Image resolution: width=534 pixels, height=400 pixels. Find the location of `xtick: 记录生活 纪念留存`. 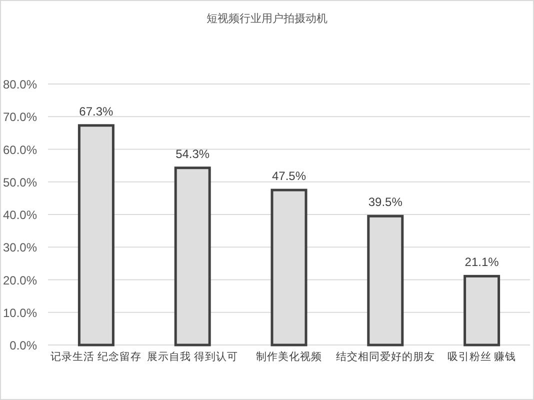

xtick: 记录生活 纪念留存 is located at coordinates (96, 357).